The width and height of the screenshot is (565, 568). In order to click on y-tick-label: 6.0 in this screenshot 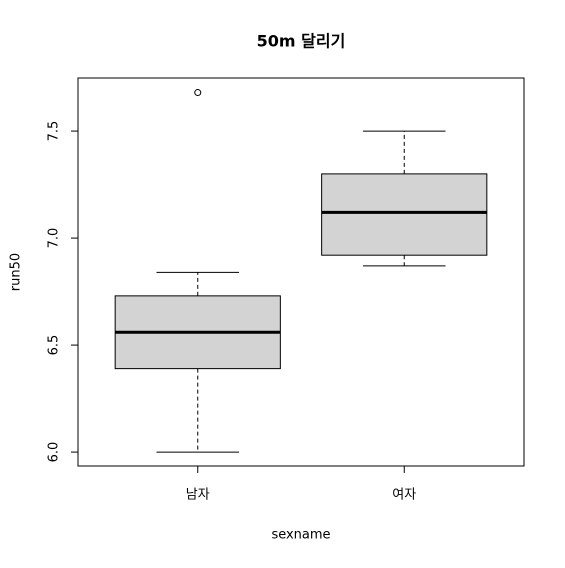, I will do `click(54, 452)`.